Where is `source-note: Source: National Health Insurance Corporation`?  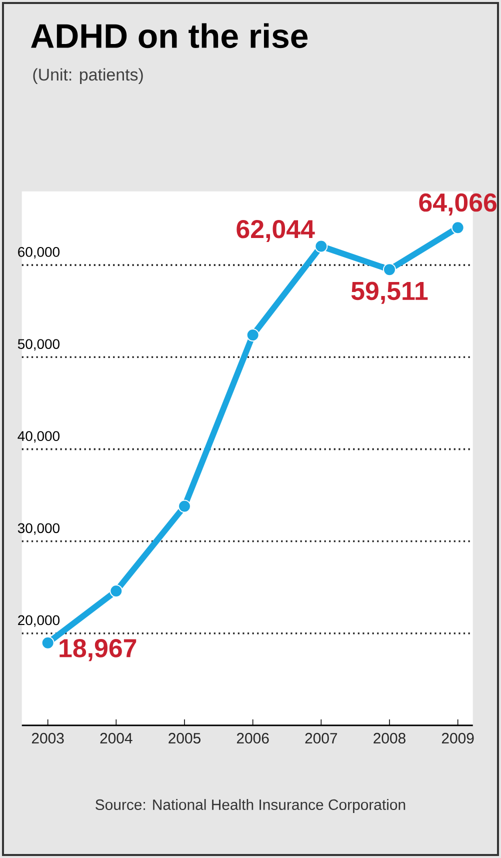
source-note: Source: National Health Insurance Corporation is located at coordinates (251, 806).